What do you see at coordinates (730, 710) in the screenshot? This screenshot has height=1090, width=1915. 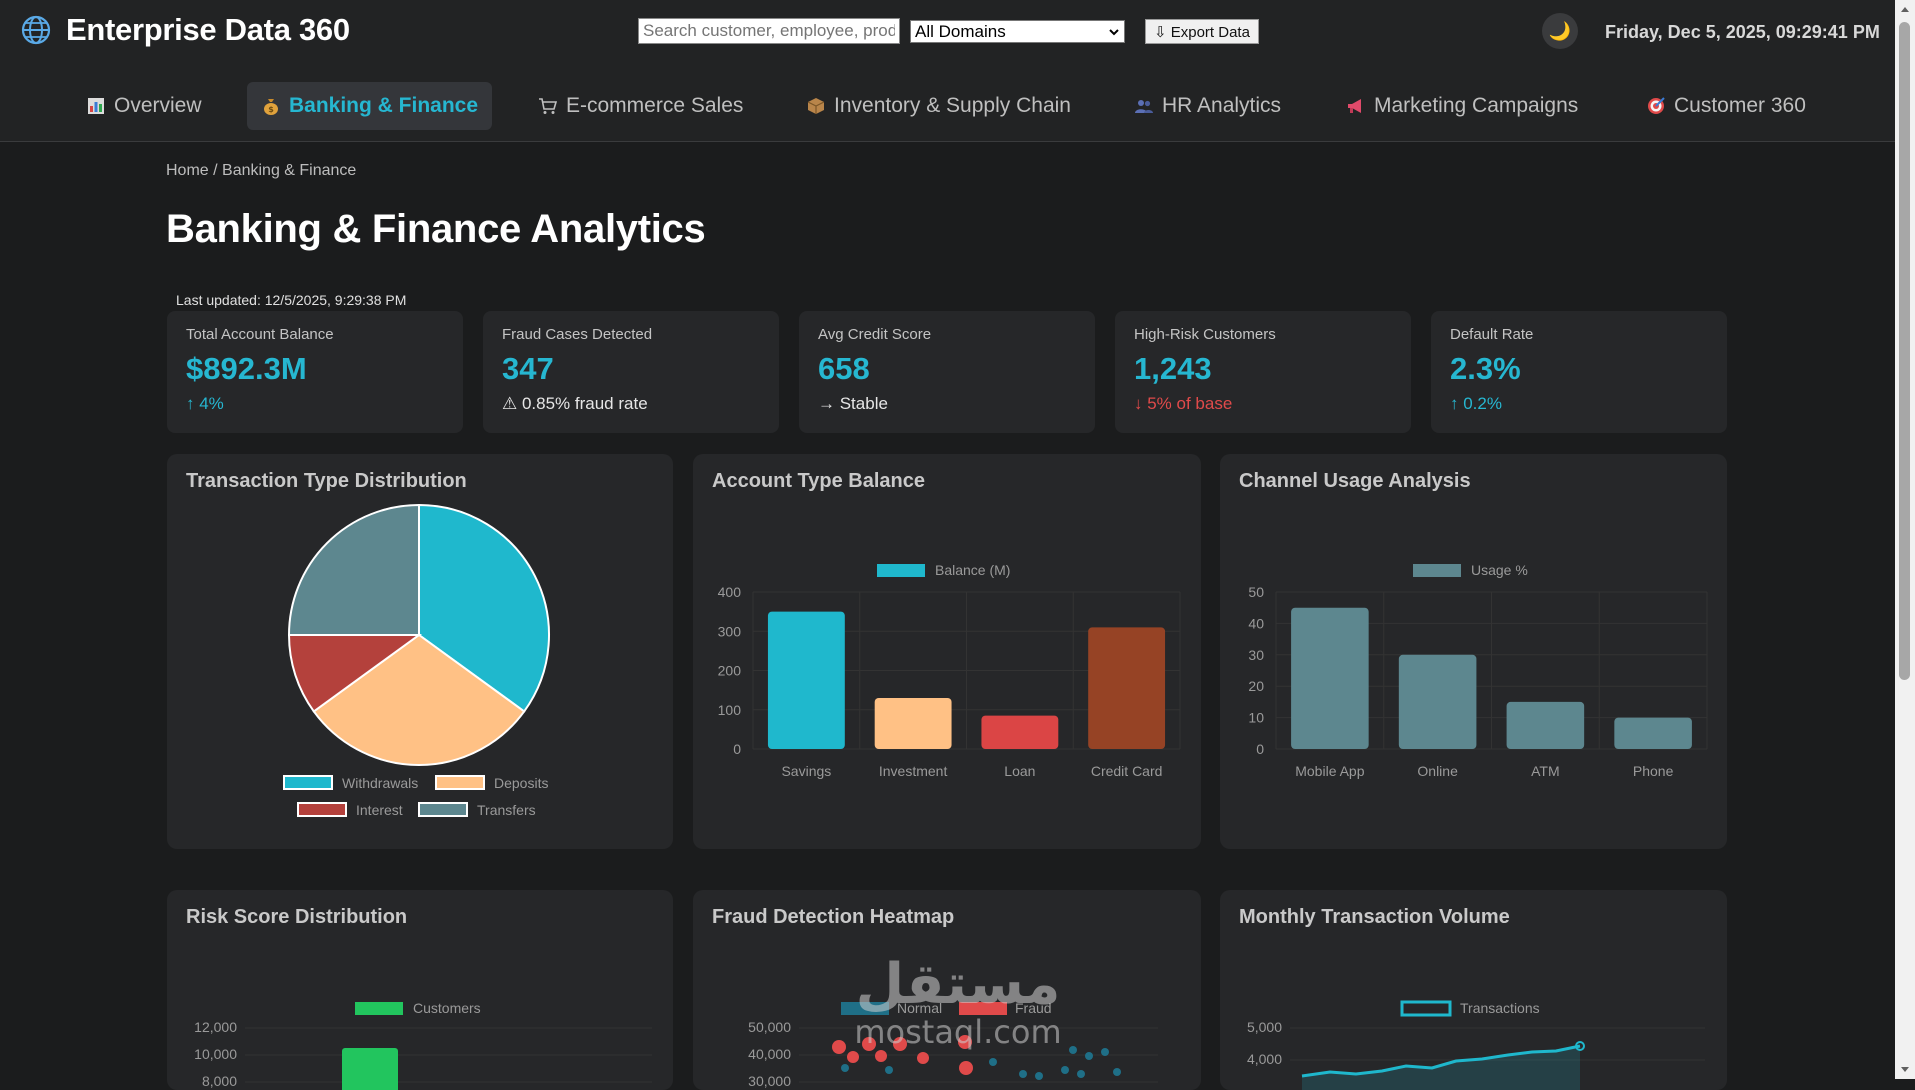 I see `y-tick-label: 100` at bounding box center [730, 710].